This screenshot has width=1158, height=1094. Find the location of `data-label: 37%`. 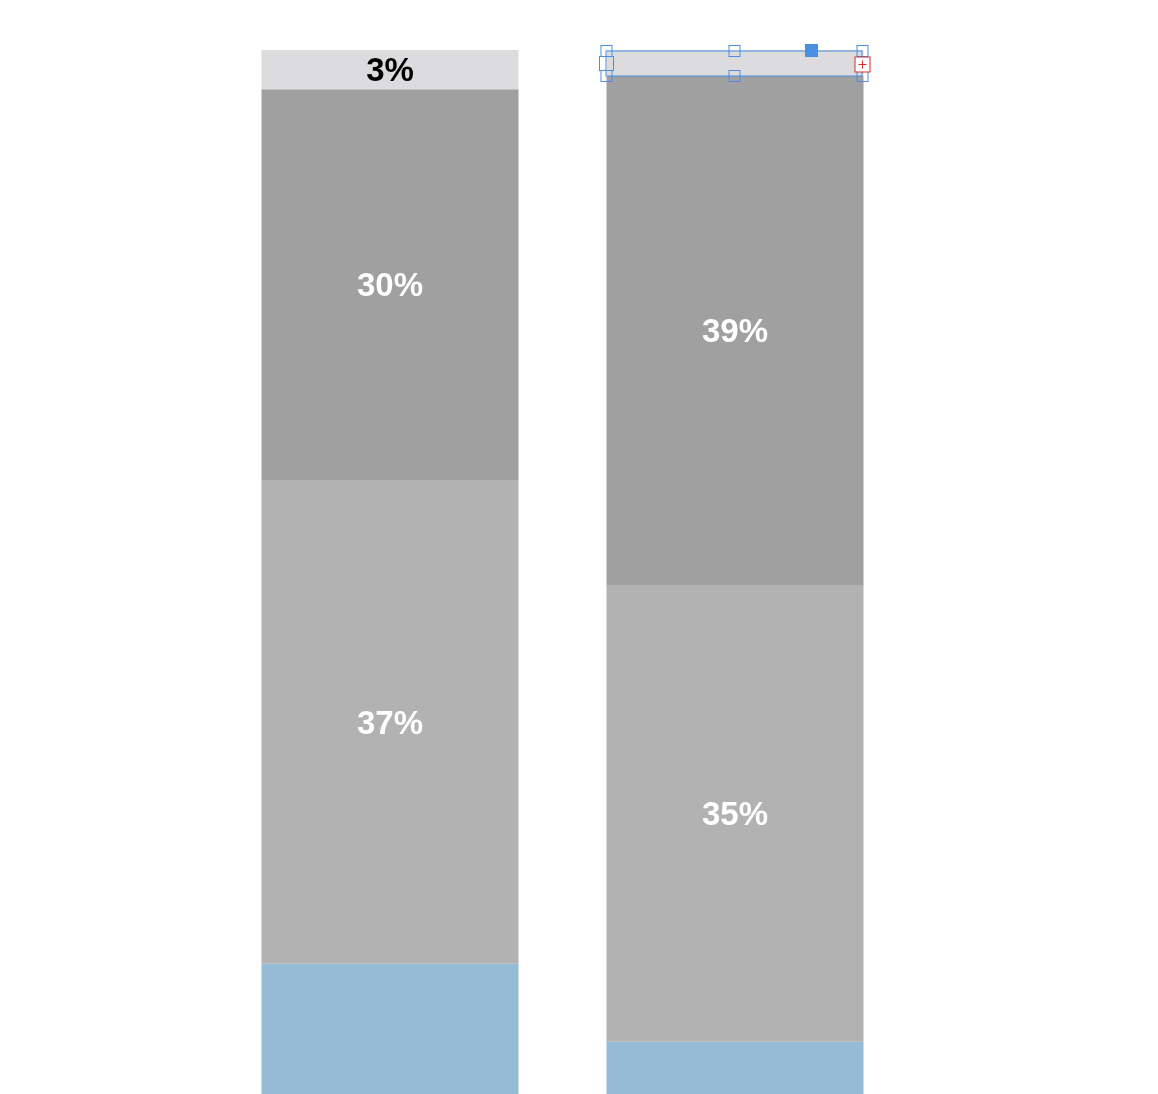

data-label: 37% is located at coordinates (390, 722).